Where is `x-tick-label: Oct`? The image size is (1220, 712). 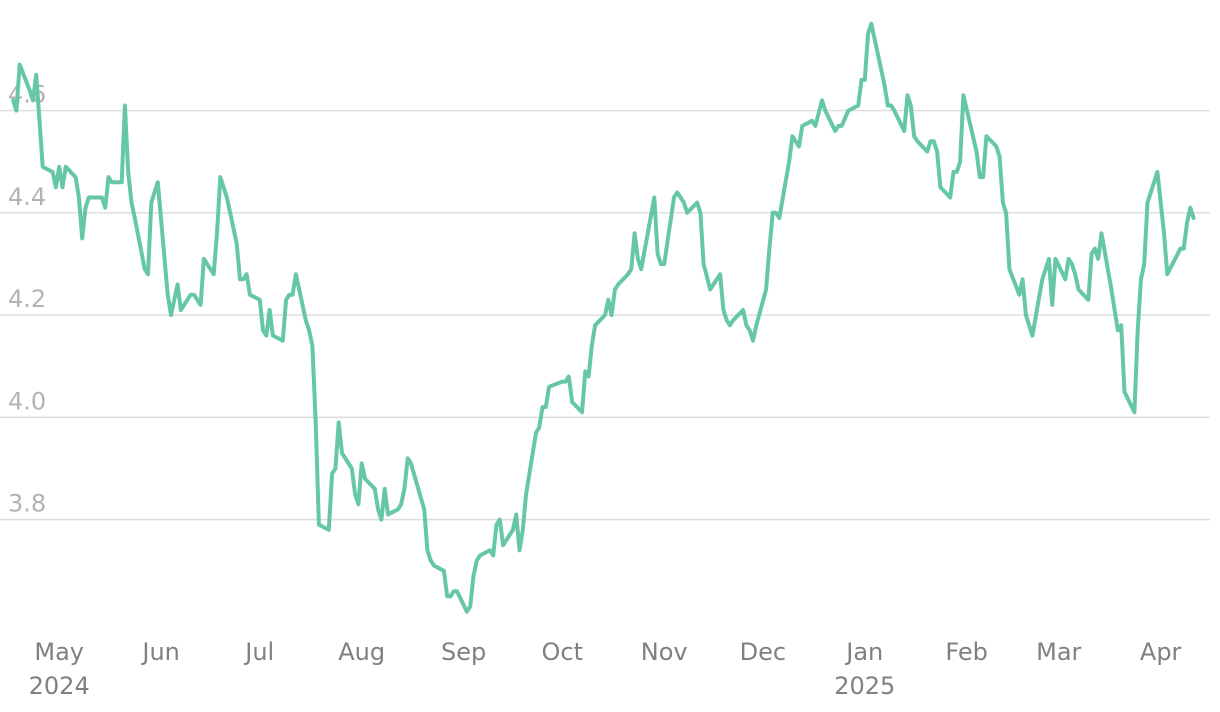 x-tick-label: Oct is located at coordinates (563, 652).